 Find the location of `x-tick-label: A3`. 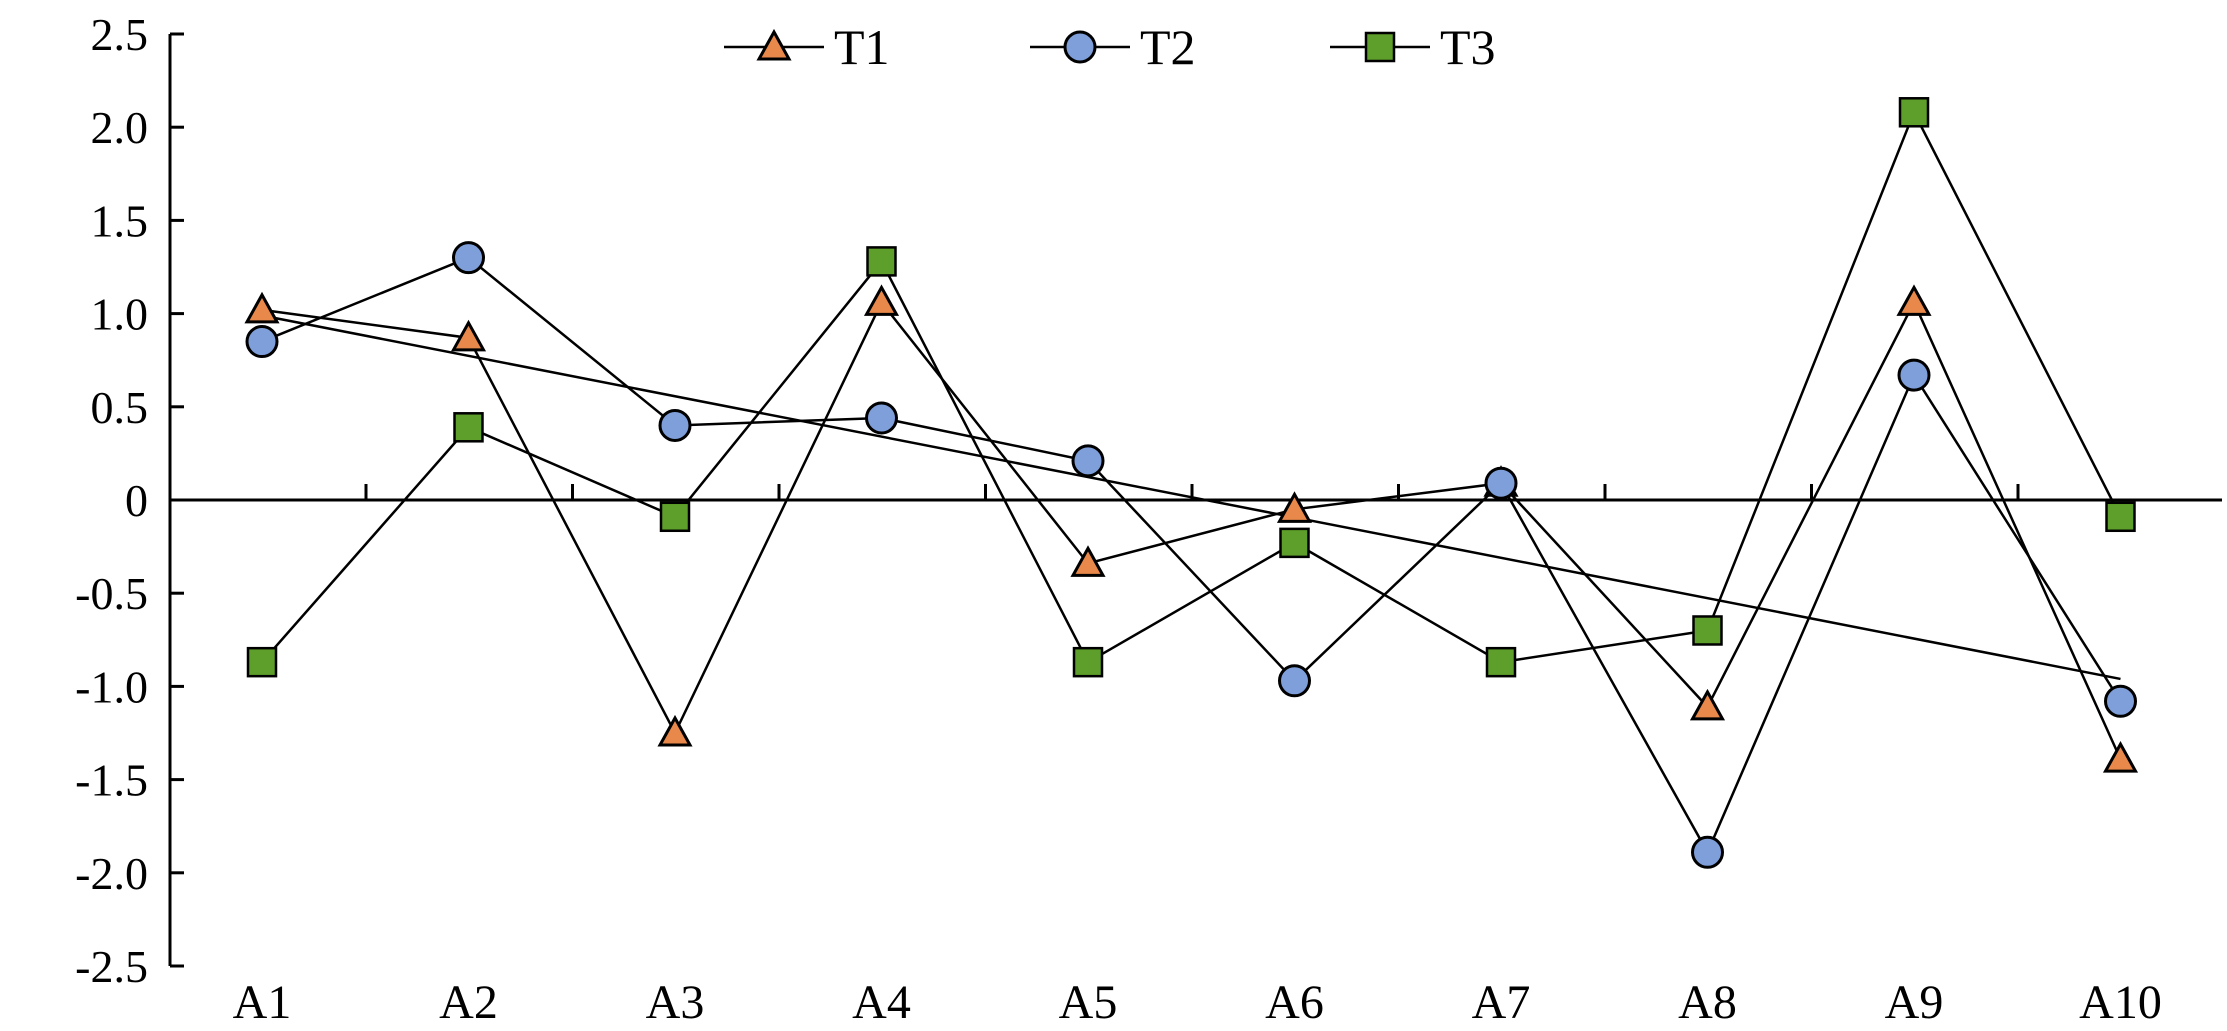

x-tick-label: A3 is located at coordinates (675, 1001).